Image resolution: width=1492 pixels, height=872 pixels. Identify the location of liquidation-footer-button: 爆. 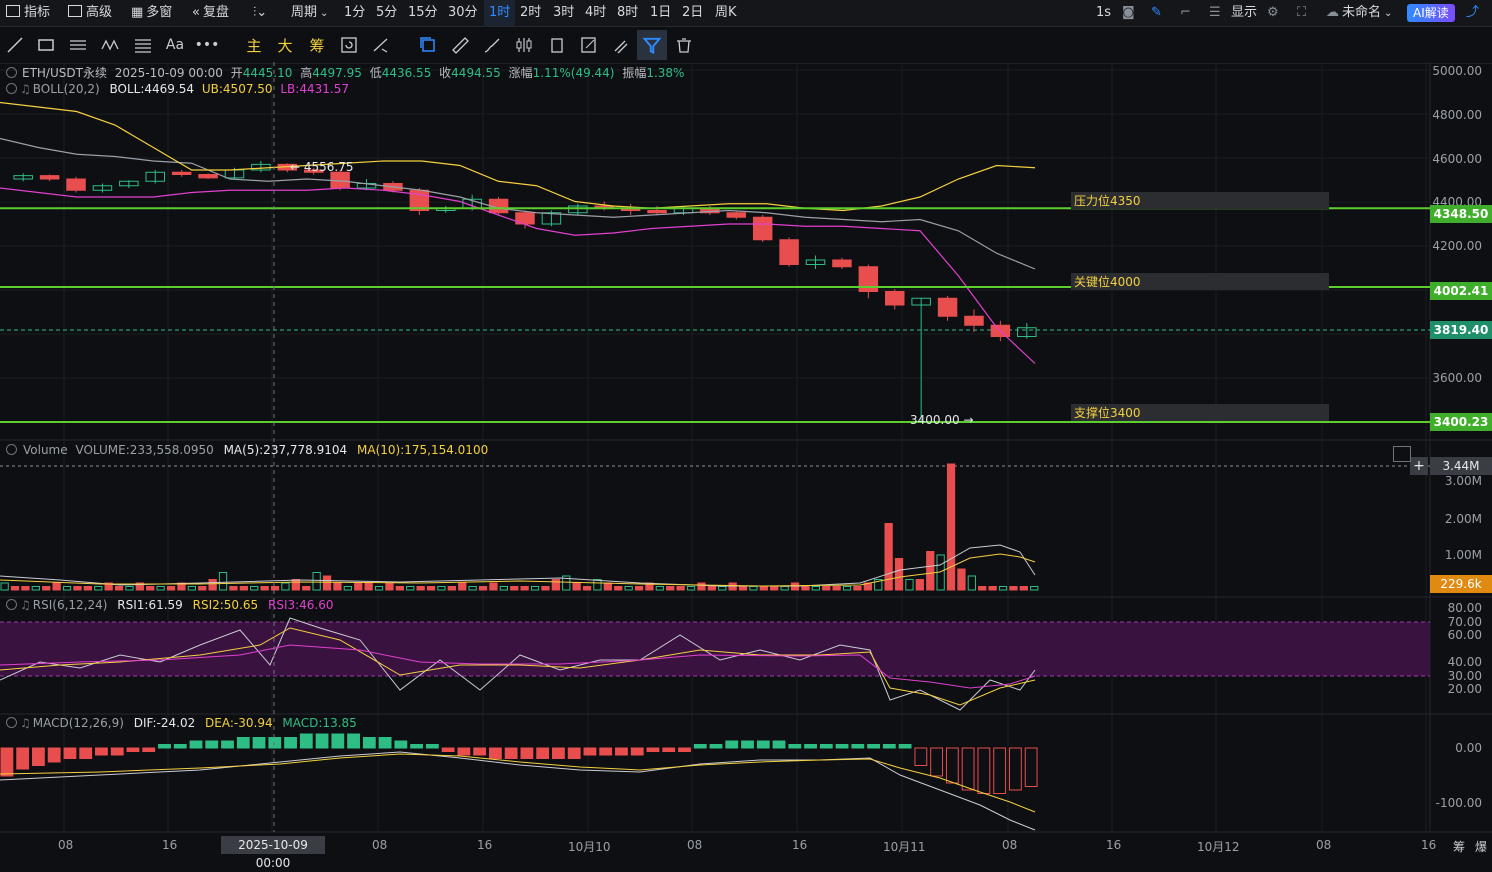
(1481, 847).